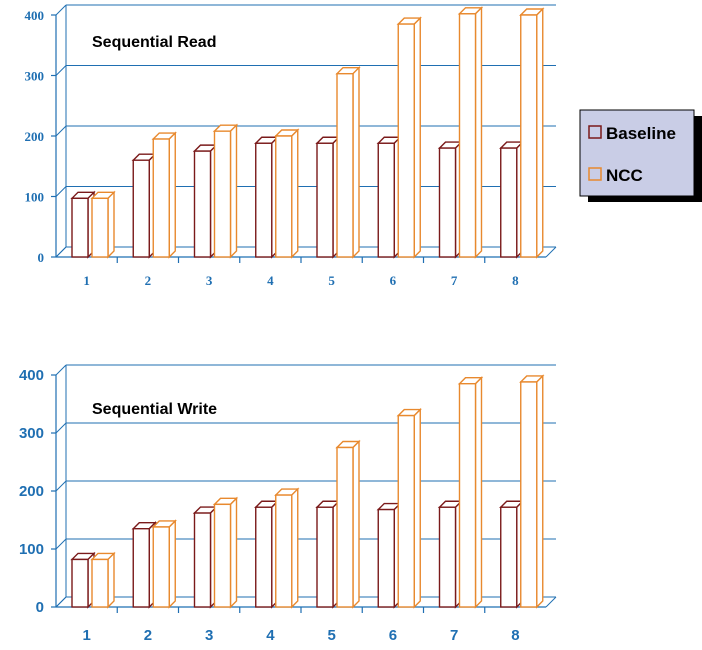 The height and width of the screenshot is (650, 702). What do you see at coordinates (35, 136) in the screenshot?
I see `y-tick-label: 200` at bounding box center [35, 136].